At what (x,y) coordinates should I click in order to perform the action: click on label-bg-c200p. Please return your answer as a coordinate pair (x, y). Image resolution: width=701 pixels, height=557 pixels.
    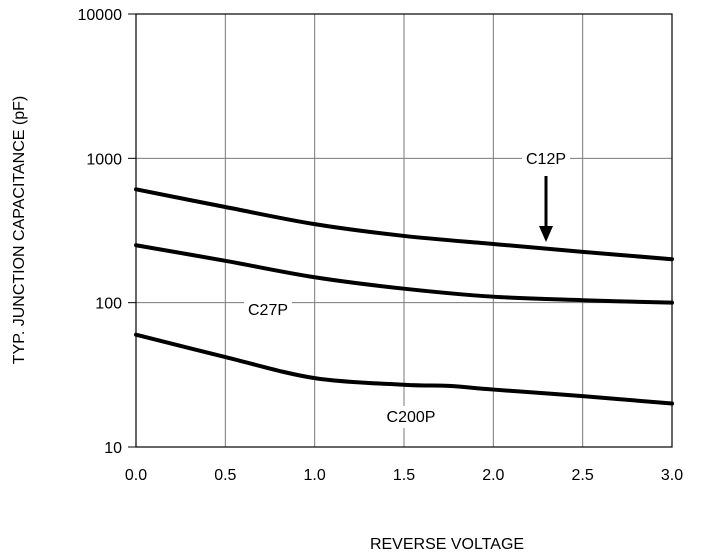
    Looking at the image, I should click on (411, 417).